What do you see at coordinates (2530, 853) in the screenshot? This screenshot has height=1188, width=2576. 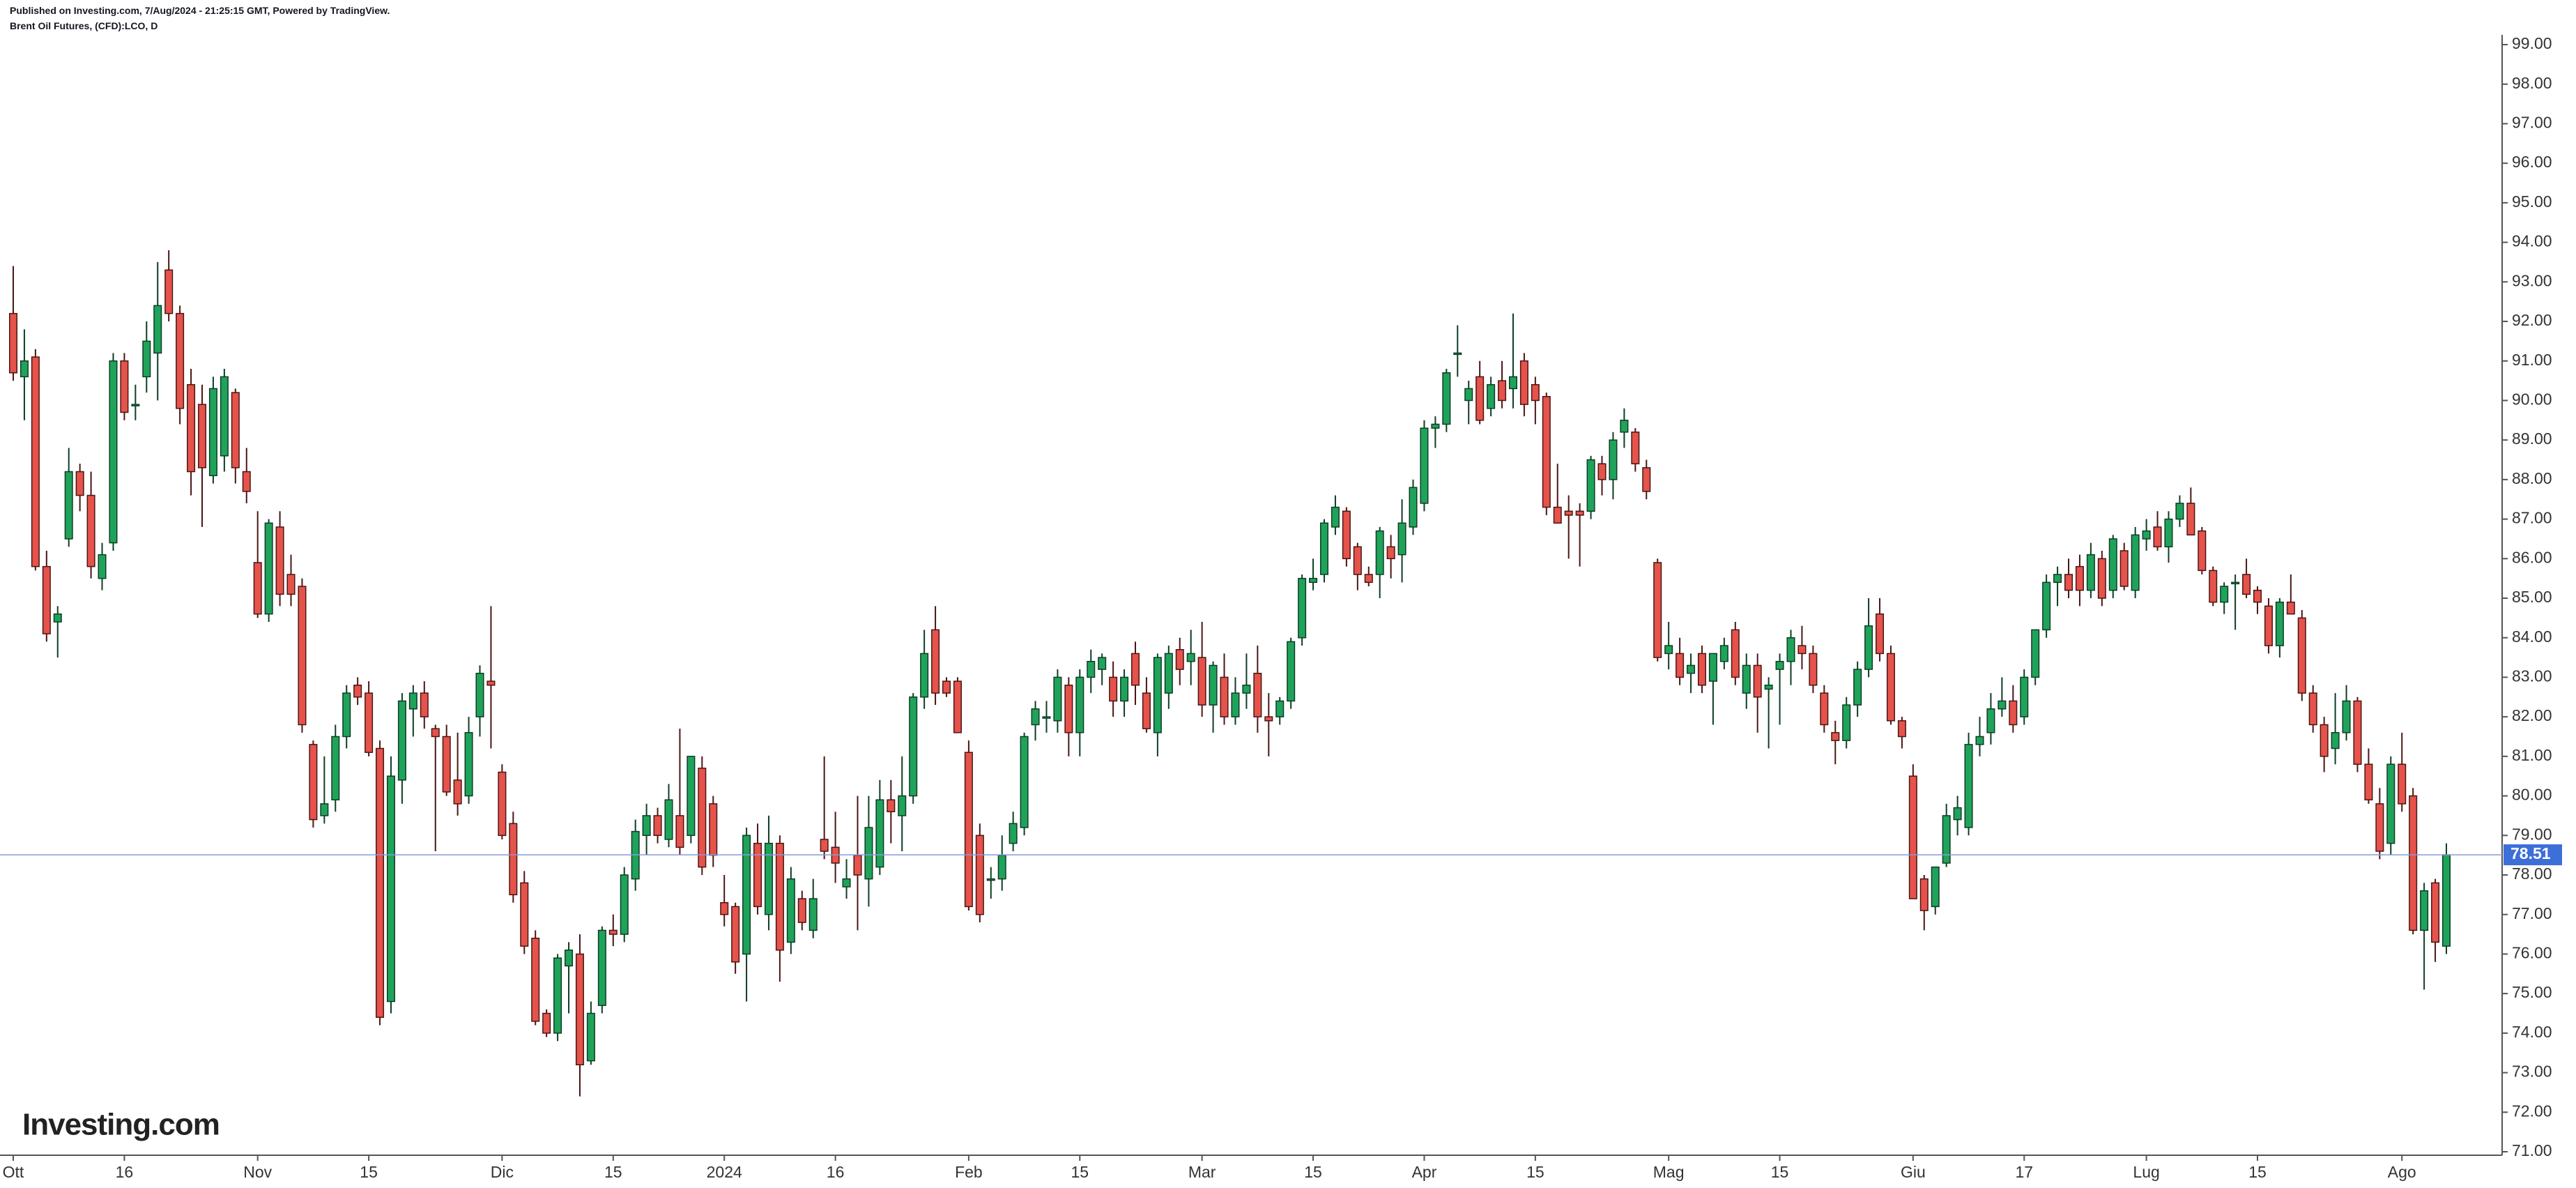 I see `last-price-label: 78.51` at bounding box center [2530, 853].